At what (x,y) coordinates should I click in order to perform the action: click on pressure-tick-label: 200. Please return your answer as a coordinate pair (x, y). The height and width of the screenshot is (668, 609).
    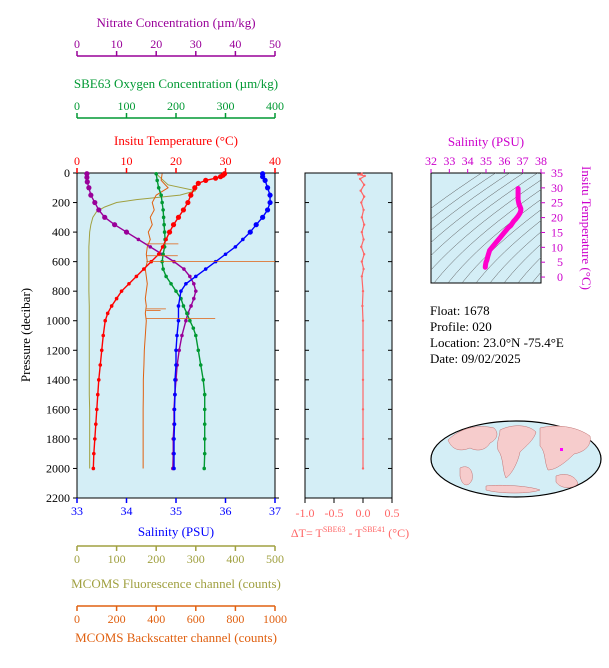
    Looking at the image, I should click on (61, 203).